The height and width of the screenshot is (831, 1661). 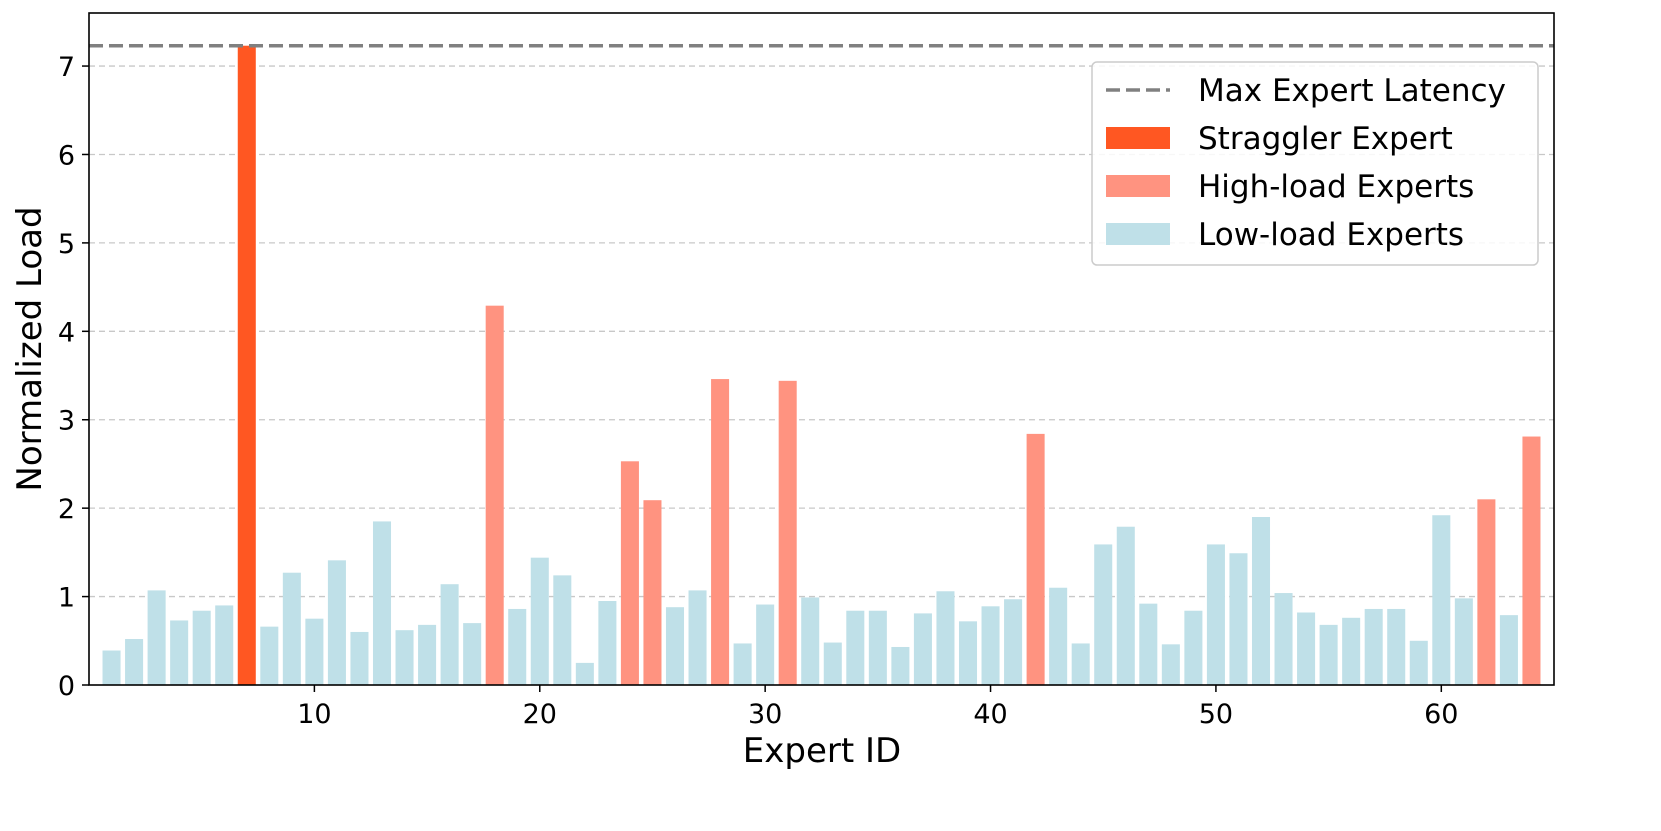 What do you see at coordinates (1441, 714) in the screenshot?
I see `x-tick-label: 60` at bounding box center [1441, 714].